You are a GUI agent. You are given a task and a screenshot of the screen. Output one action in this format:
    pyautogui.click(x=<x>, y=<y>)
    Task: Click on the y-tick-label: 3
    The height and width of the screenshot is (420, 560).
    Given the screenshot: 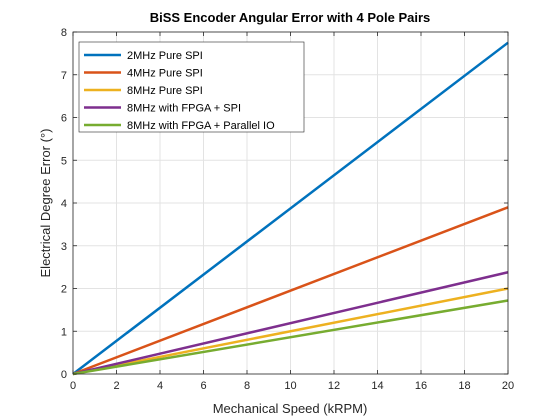 What is the action you would take?
    pyautogui.click(x=64, y=247)
    